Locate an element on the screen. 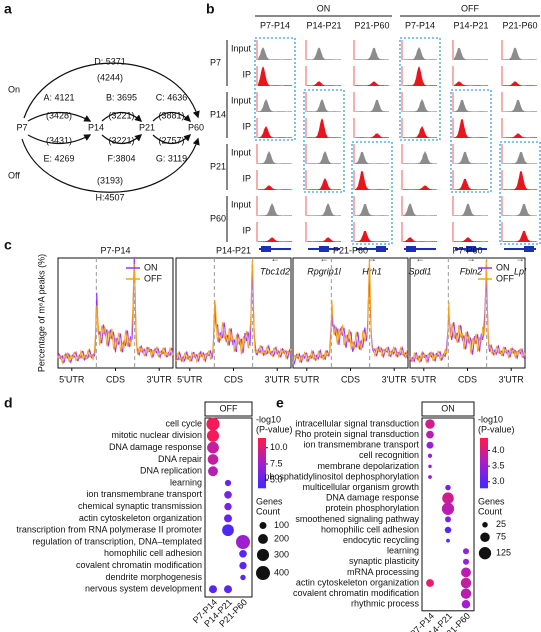 Image resolution: width=541 pixels, height=632 pixels. edge-count: (3193) is located at coordinates (110, 180).